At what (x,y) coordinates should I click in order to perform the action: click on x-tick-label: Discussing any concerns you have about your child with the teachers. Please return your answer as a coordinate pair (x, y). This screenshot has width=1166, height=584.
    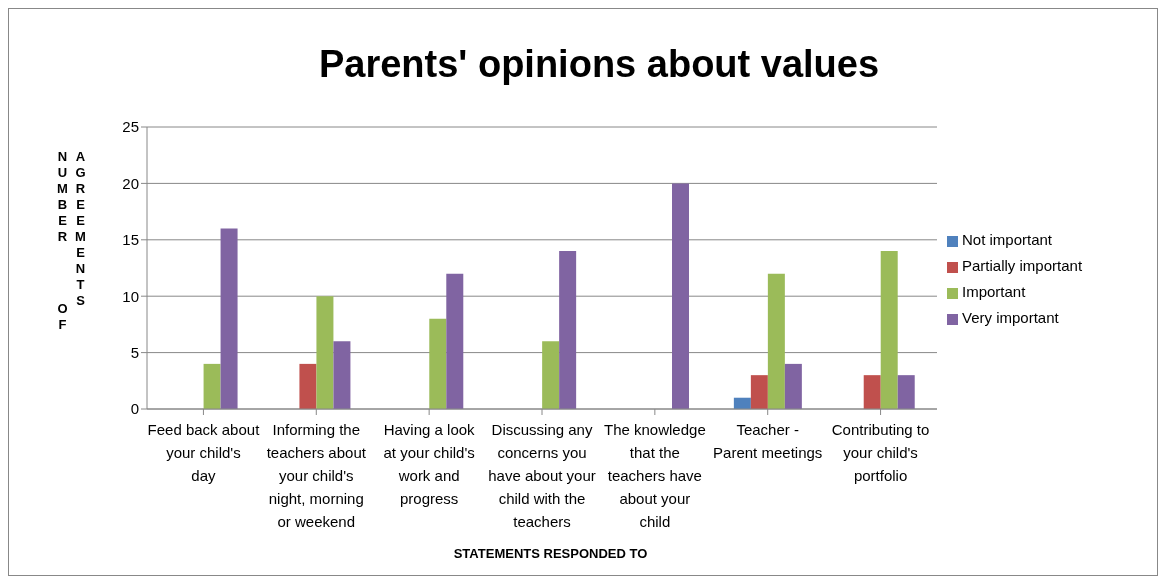
    Looking at the image, I should click on (542, 475).